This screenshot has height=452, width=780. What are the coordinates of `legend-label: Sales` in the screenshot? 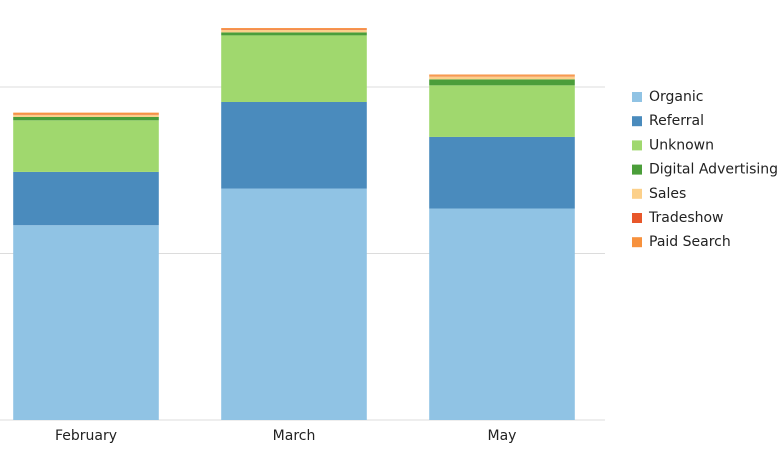 It's located at (667, 194).